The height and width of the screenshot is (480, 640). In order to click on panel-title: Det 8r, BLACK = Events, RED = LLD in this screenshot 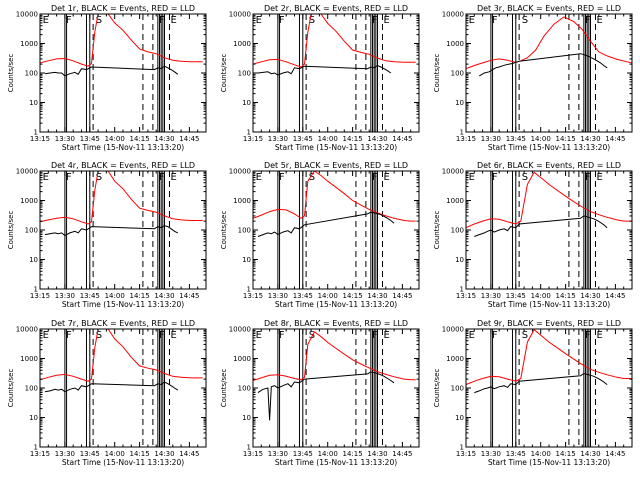, I will do `click(336, 323)`.